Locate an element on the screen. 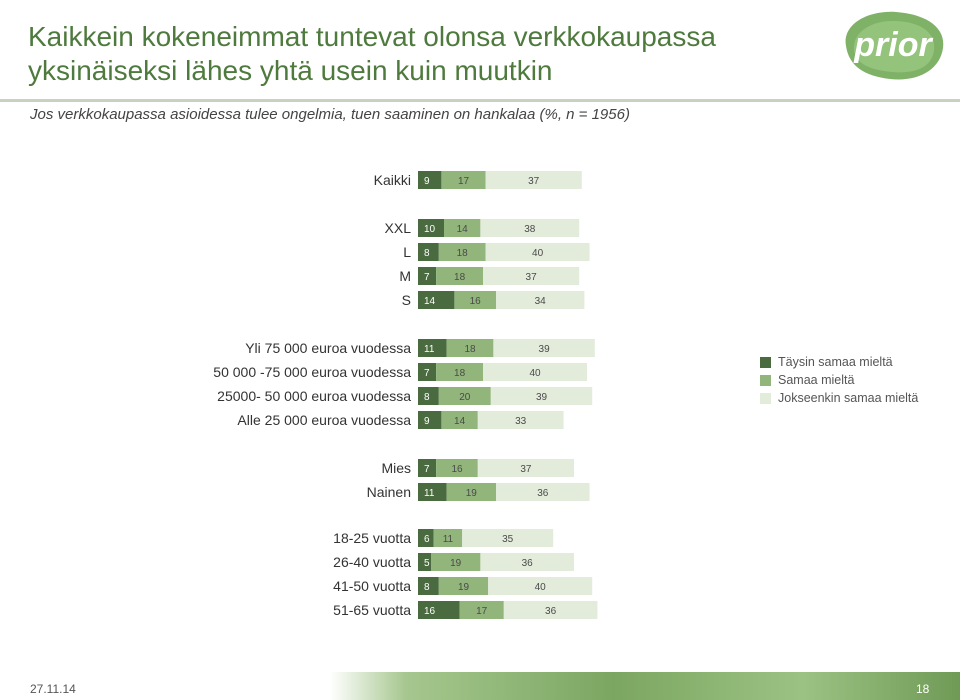 The image size is (960, 700). footer-decoration is located at coordinates (645, 686).